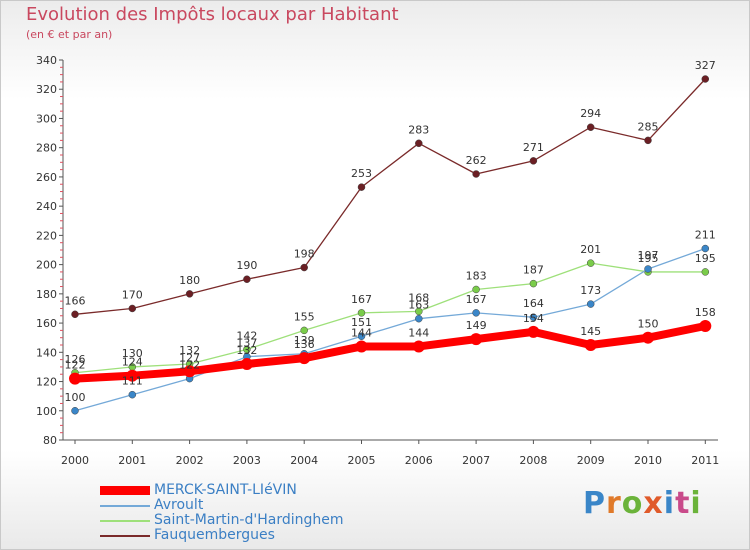 Image resolution: width=750 pixels, height=550 pixels. What do you see at coordinates (705, 235) in the screenshot?
I see `data-label: 211` at bounding box center [705, 235].